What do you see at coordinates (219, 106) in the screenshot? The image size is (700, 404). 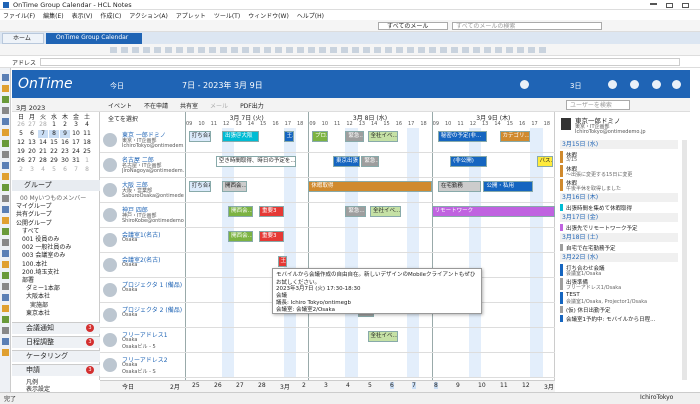 I see `action-button: メール` at bounding box center [219, 106].